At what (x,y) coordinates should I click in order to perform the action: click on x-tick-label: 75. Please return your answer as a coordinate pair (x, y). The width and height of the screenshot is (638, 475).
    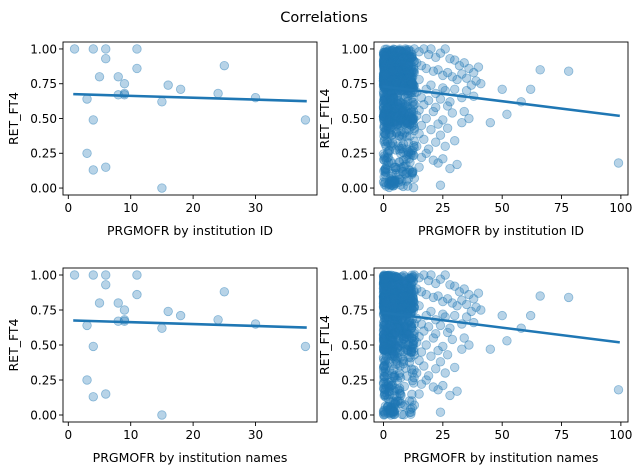
    Looking at the image, I should click on (561, 208).